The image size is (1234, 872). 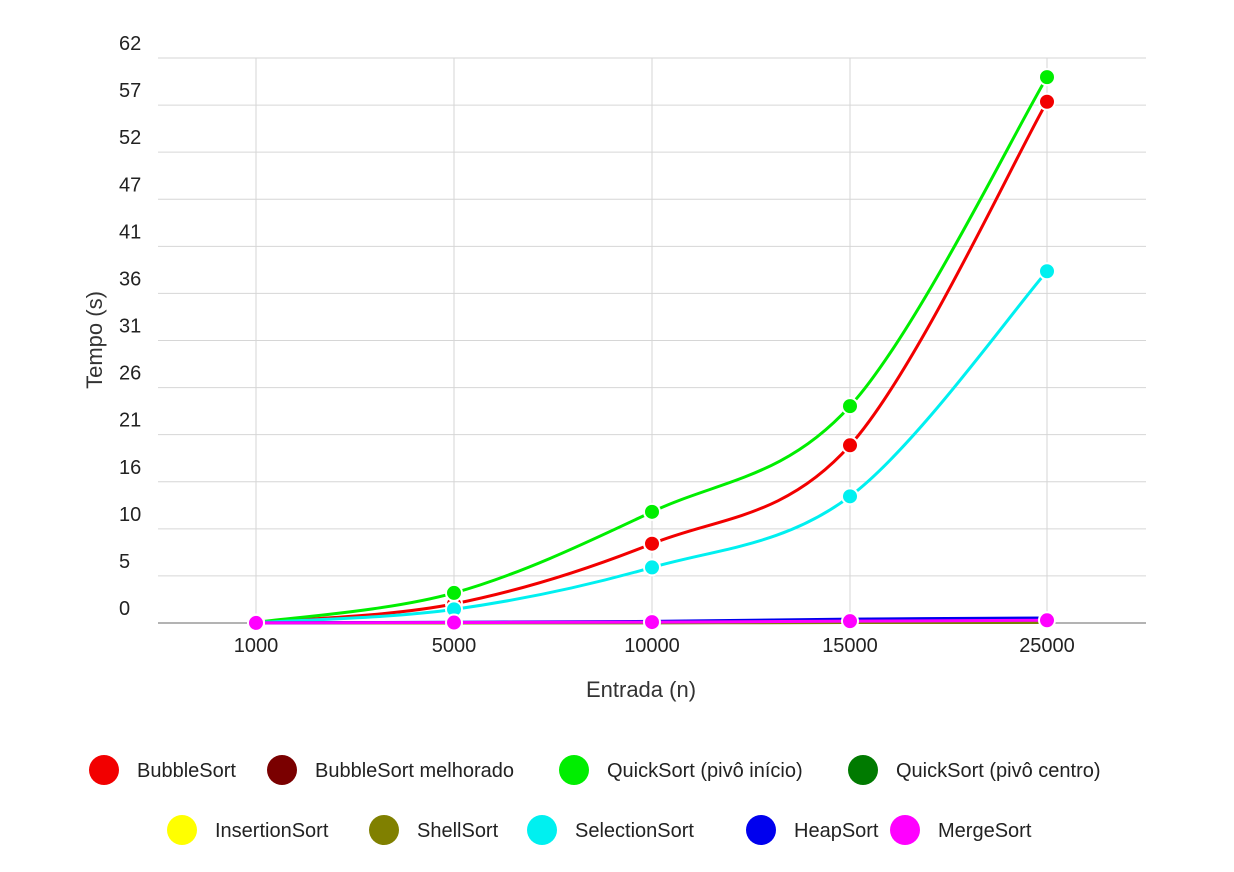 What do you see at coordinates (985, 831) in the screenshot?
I see `legend-label: MergeSort` at bounding box center [985, 831].